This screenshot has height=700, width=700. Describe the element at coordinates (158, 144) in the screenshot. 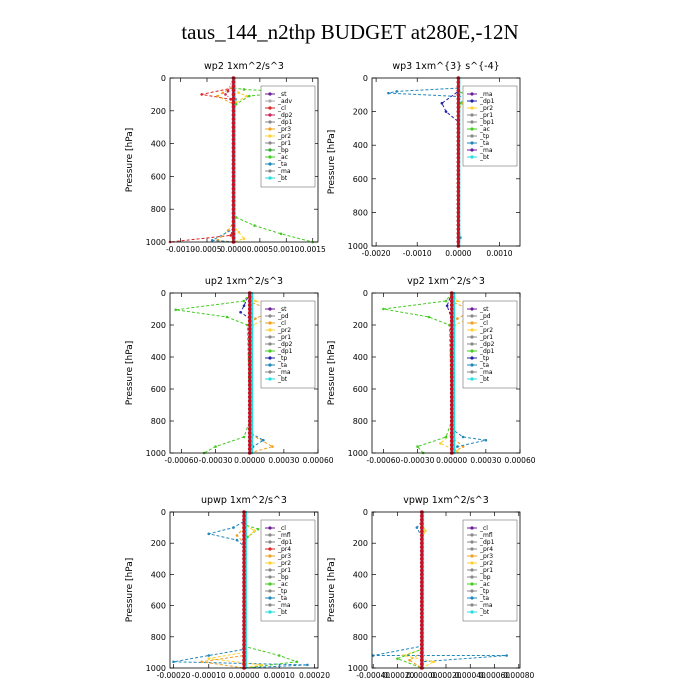

I see `y-tick-label: 400` at that location.